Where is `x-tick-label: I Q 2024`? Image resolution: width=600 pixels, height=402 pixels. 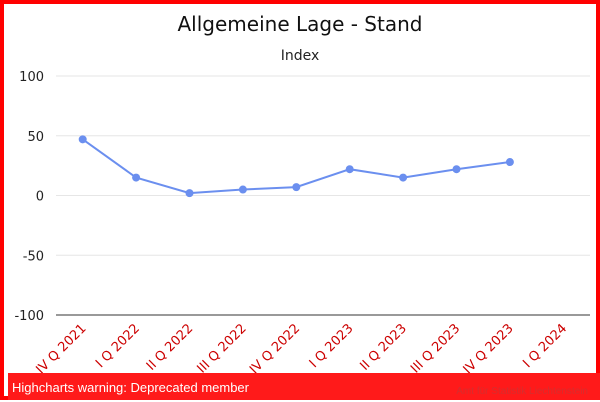
x-tick-label: I Q 2024 is located at coordinates (545, 346).